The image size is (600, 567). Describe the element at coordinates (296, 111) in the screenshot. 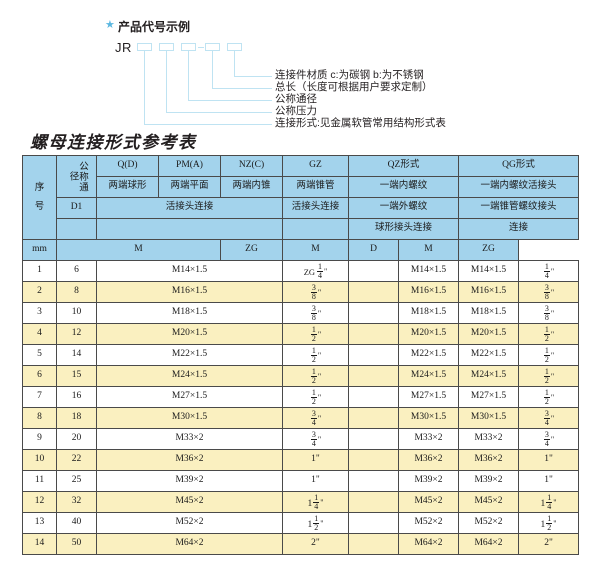

I see `diagram-label-nominal-pressure: 公称压力` at that location.